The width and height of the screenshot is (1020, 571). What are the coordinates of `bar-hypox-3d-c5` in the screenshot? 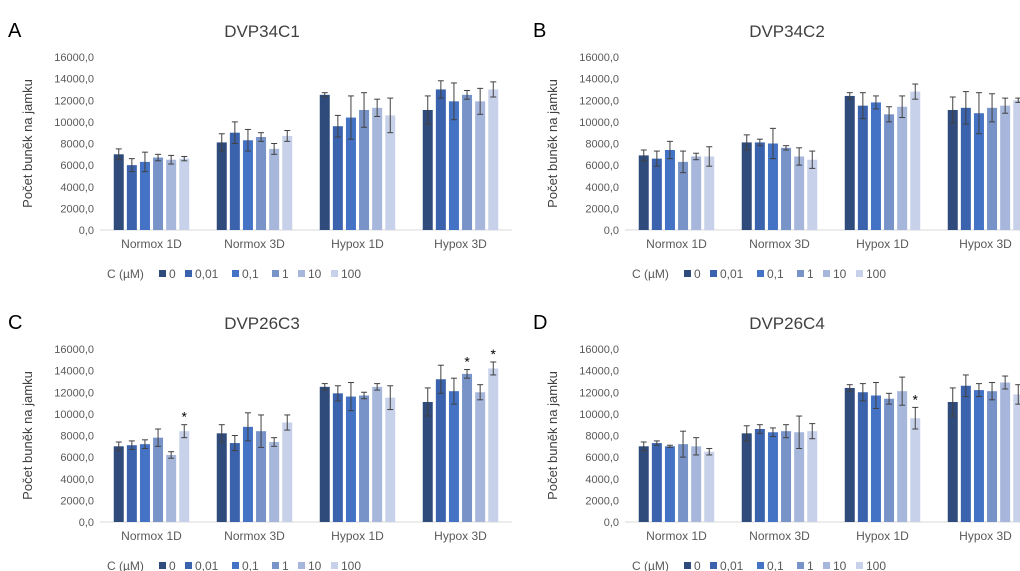 It's located at (493, 445).